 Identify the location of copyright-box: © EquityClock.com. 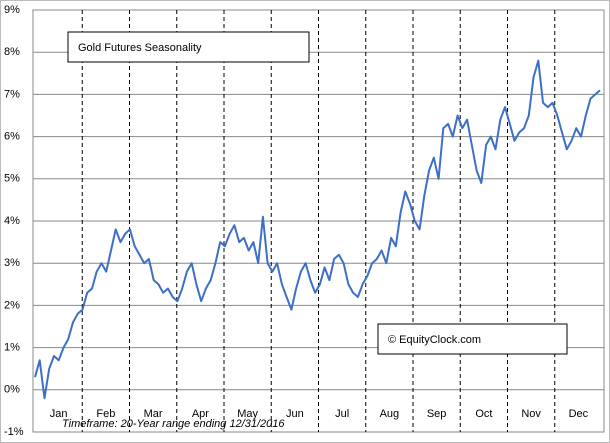
(472, 339).